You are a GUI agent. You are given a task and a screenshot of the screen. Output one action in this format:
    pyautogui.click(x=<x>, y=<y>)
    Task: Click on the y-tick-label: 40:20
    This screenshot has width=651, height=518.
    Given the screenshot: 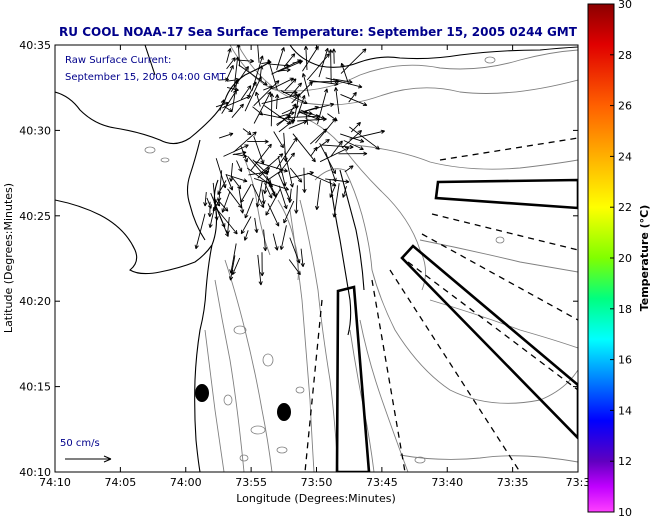 What is the action you would take?
    pyautogui.click(x=35, y=301)
    